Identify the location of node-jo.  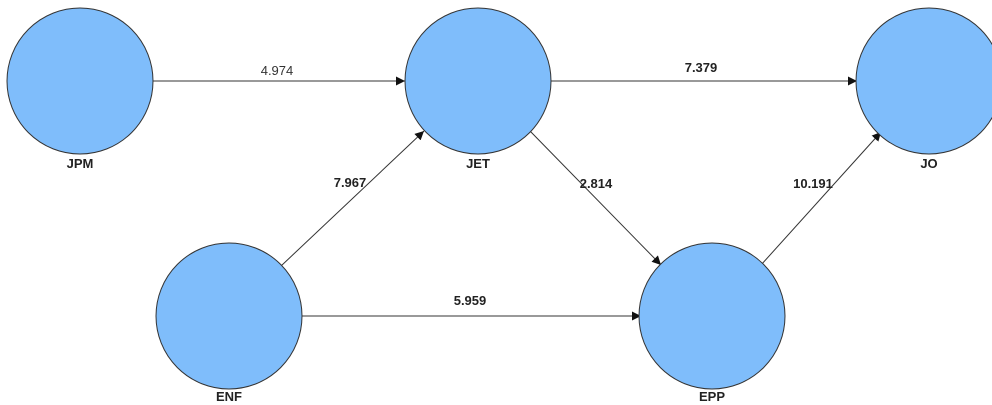
(923, 81).